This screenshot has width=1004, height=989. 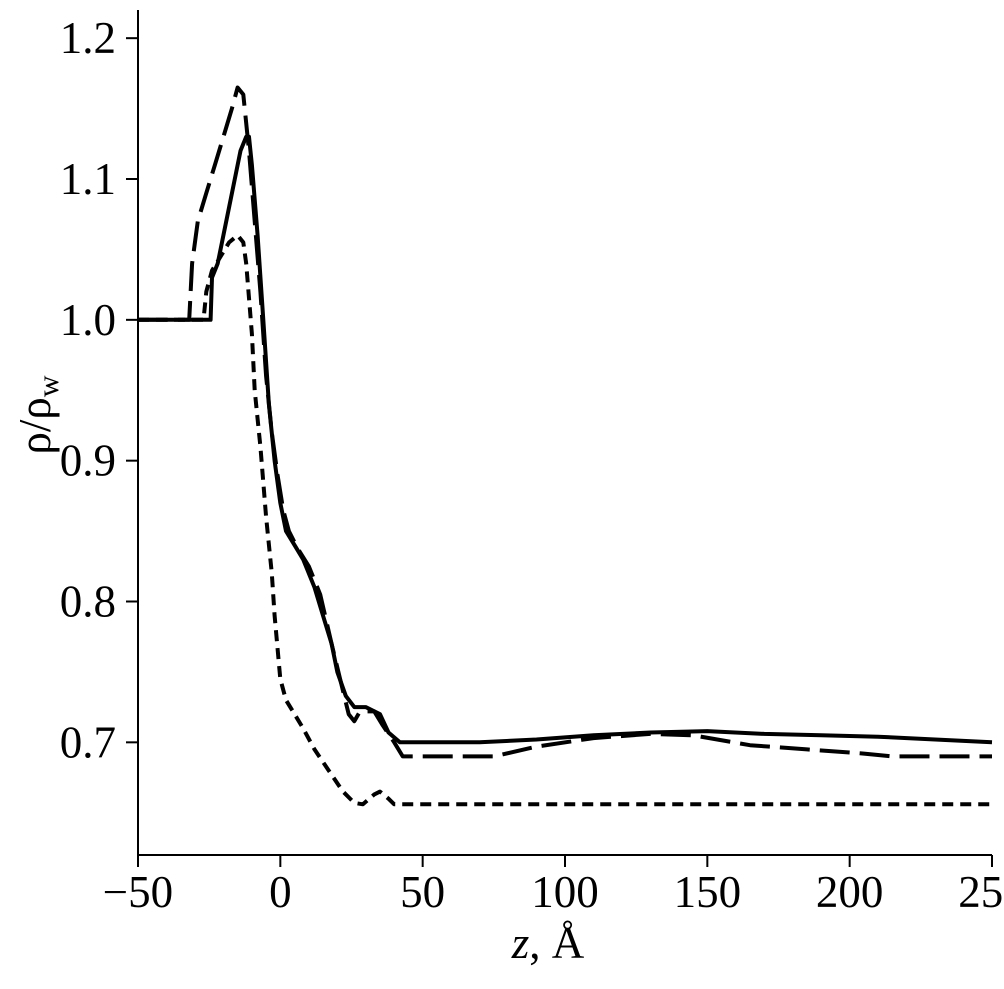 What do you see at coordinates (88, 320) in the screenshot?
I see `y-tick-label: 1.0` at bounding box center [88, 320].